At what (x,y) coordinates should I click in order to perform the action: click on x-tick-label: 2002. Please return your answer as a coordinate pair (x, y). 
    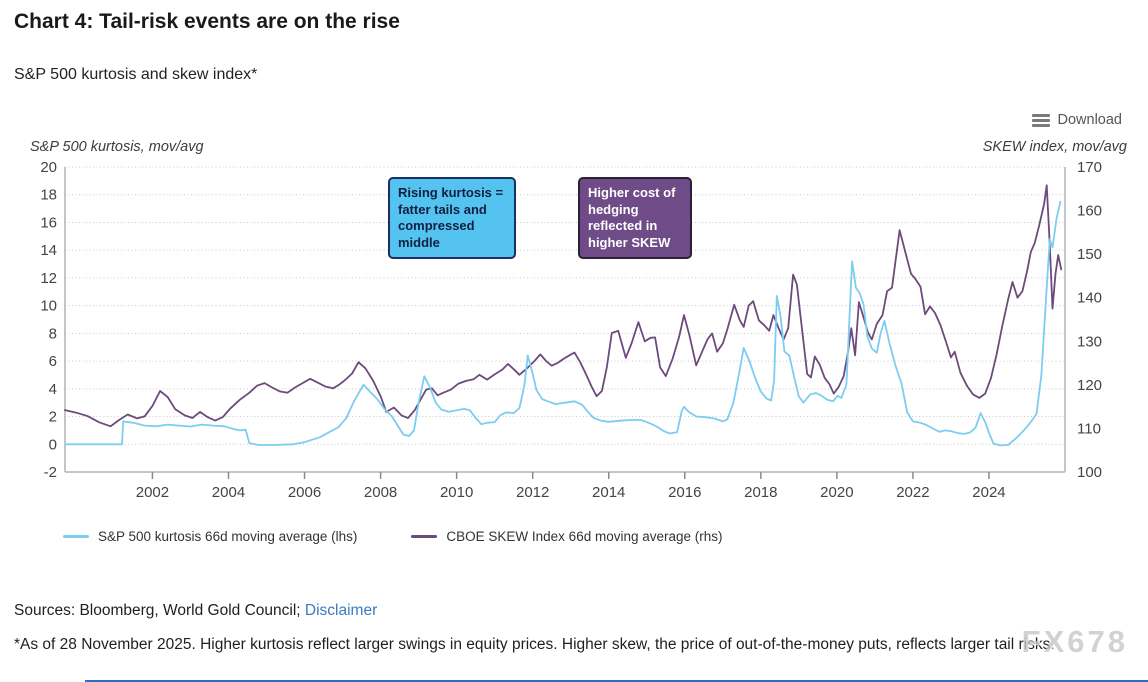
    Looking at the image, I should click on (152, 492).